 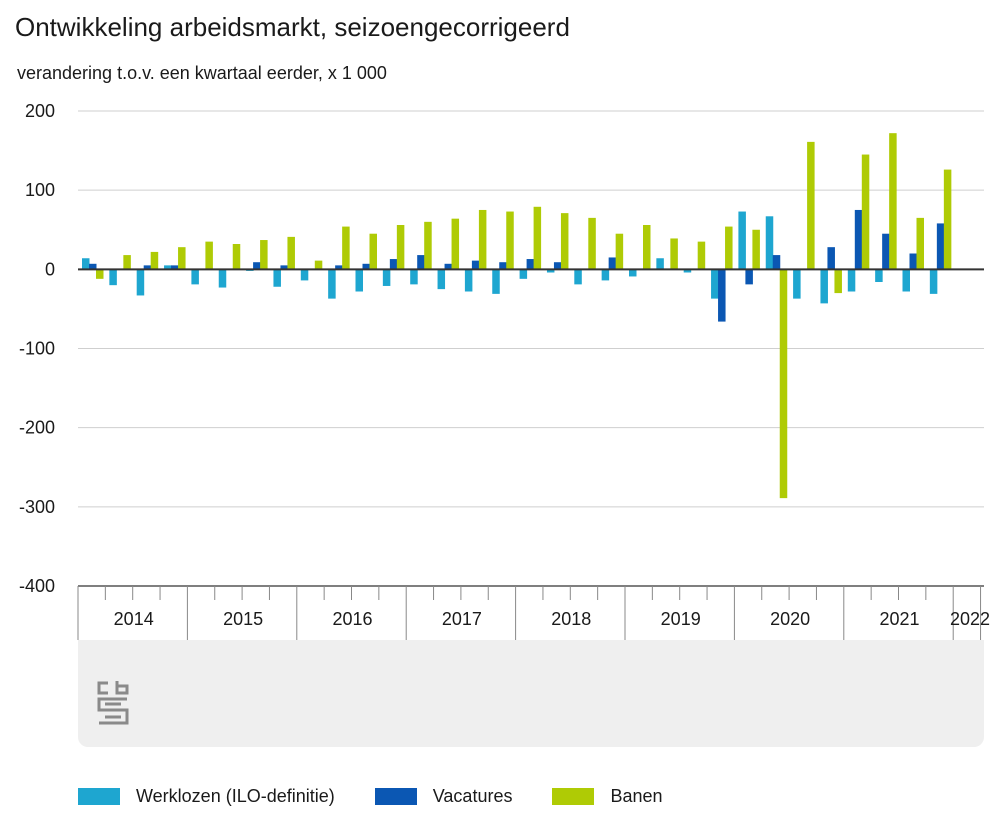 What do you see at coordinates (681, 619) in the screenshot?
I see `x-tick-label: 2019` at bounding box center [681, 619].